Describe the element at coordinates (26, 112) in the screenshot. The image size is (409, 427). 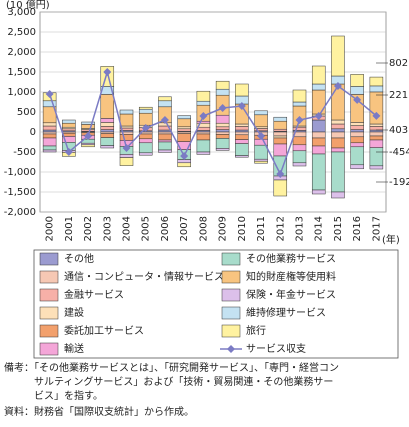
I see `y-tick-label: 500` at that location.